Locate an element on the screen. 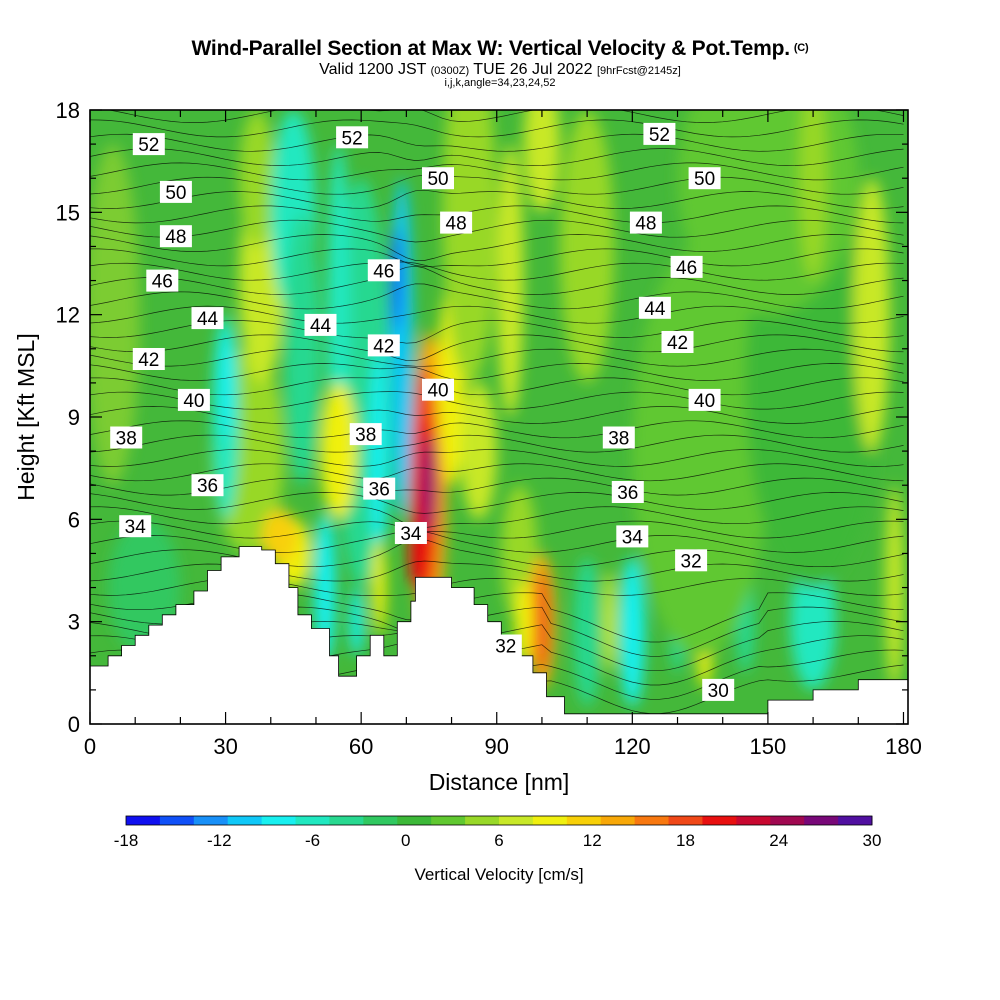 The image size is (1000, 1000). colorbar-label: Vertical Velocity [cm/s] is located at coordinates (498, 874).